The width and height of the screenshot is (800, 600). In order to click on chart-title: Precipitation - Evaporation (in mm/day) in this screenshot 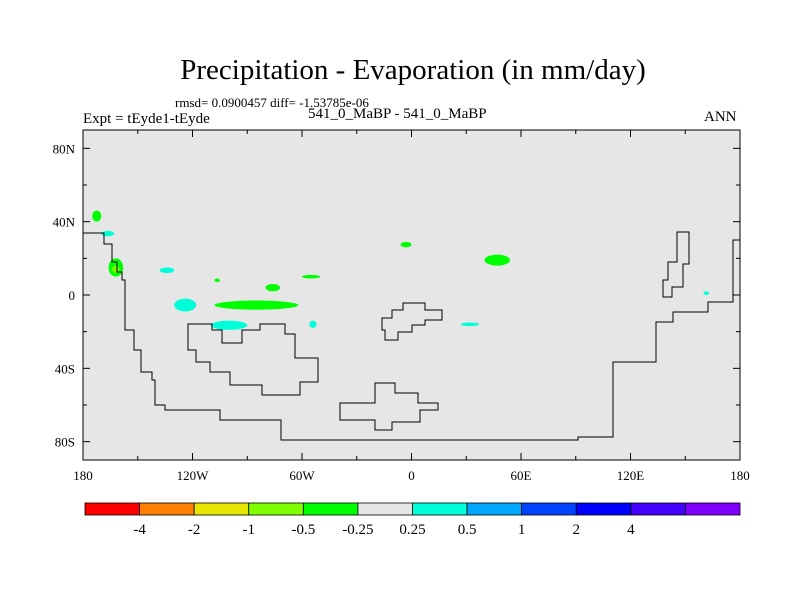, I will do `click(413, 70)`.